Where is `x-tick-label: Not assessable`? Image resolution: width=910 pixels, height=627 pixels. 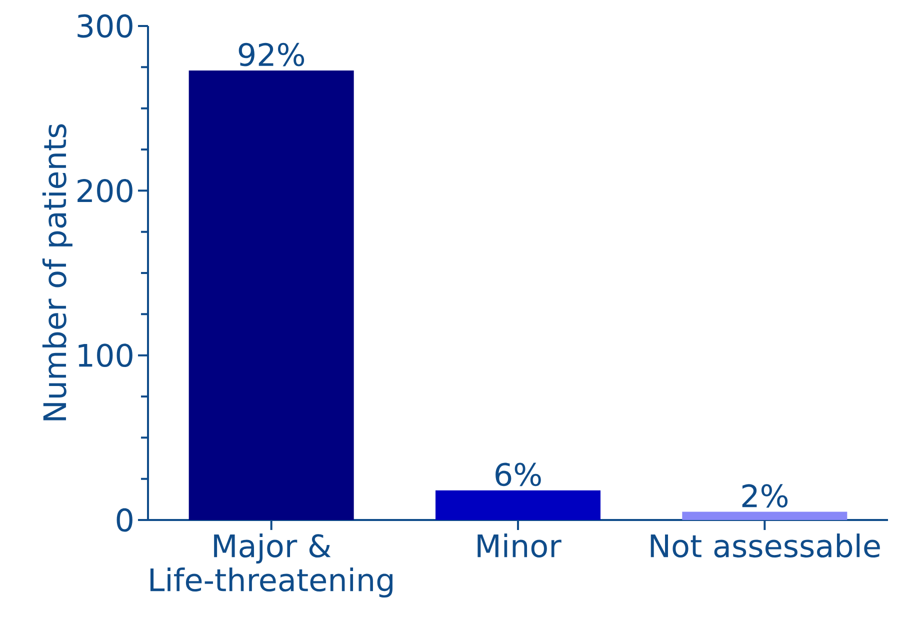 x-tick-label: Not assessable is located at coordinates (765, 546).